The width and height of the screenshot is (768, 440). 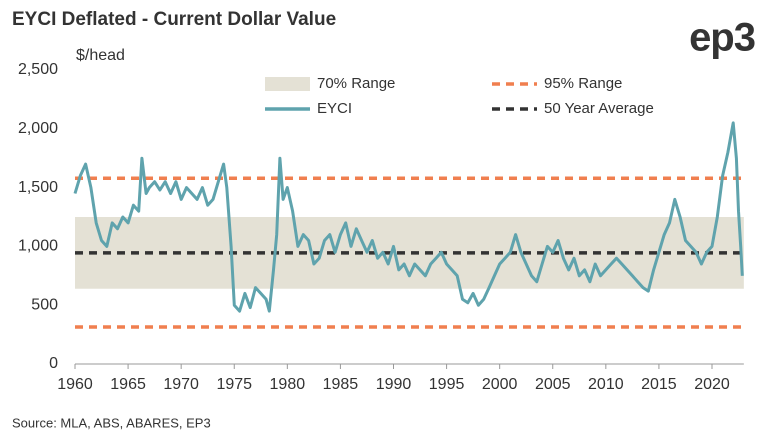 What do you see at coordinates (38, 128) in the screenshot?
I see `y-tick-label: 2,000` at bounding box center [38, 128].